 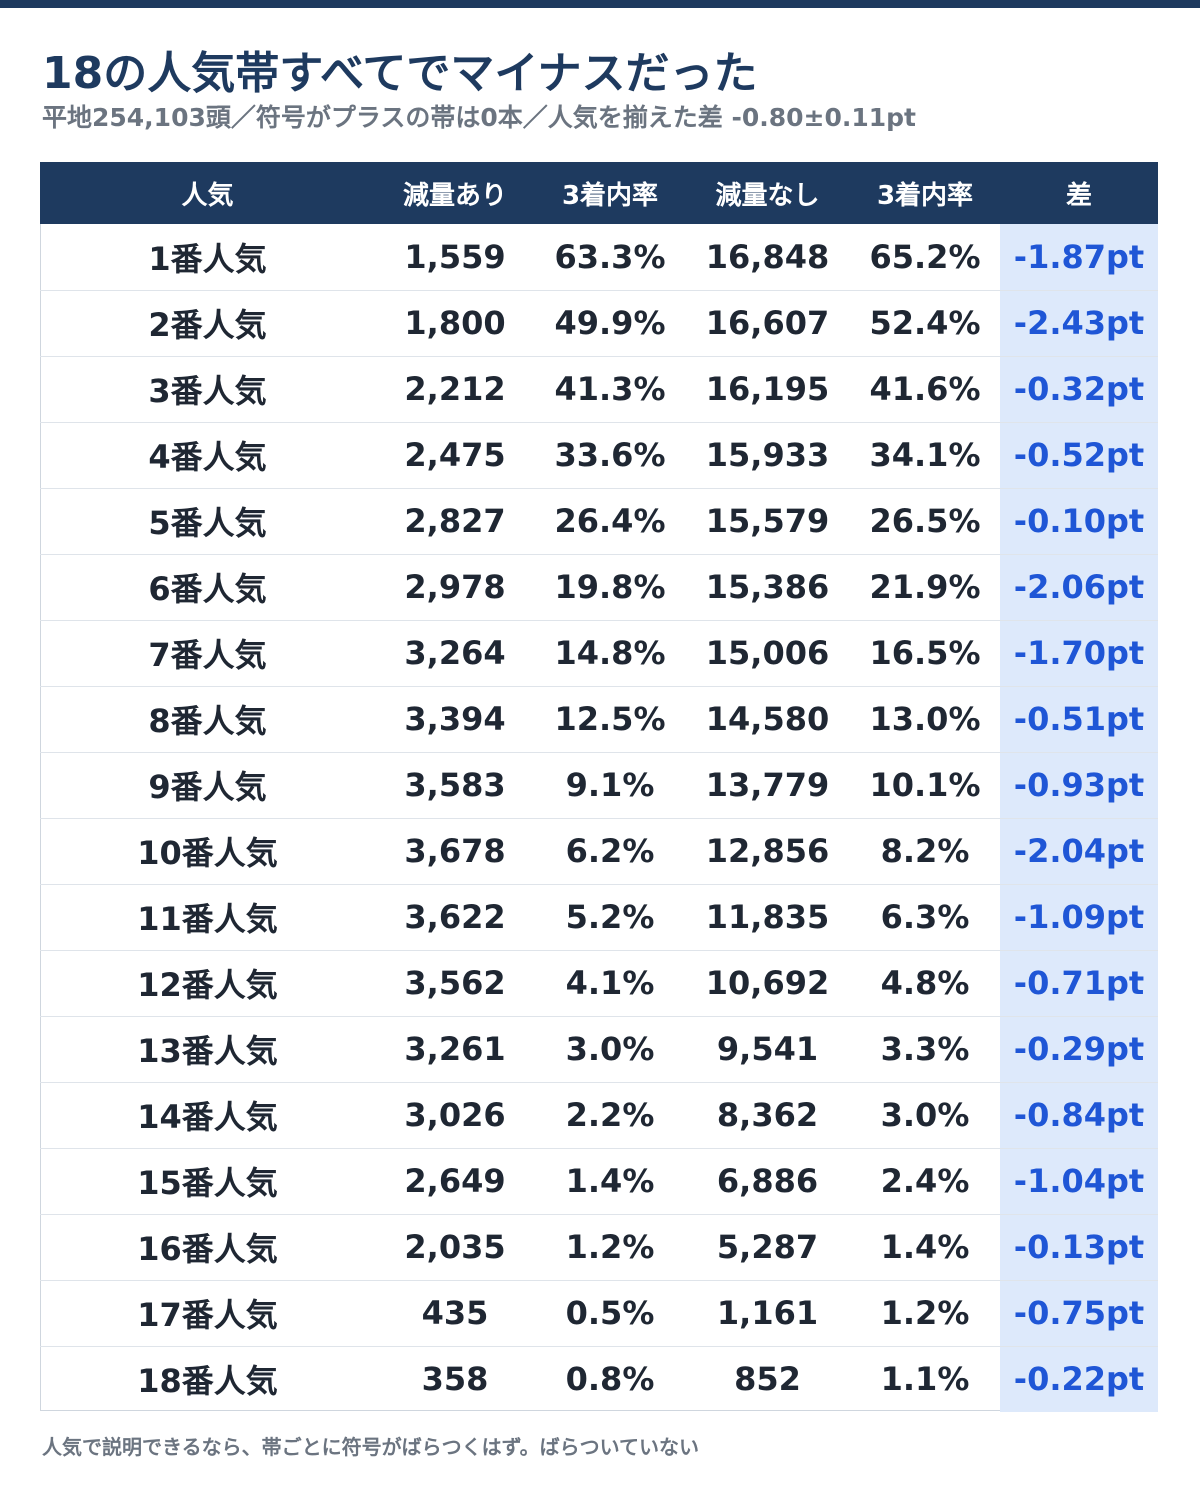 I want to click on cell-normal-top3-rate: 34.1%, so click(x=925, y=455).